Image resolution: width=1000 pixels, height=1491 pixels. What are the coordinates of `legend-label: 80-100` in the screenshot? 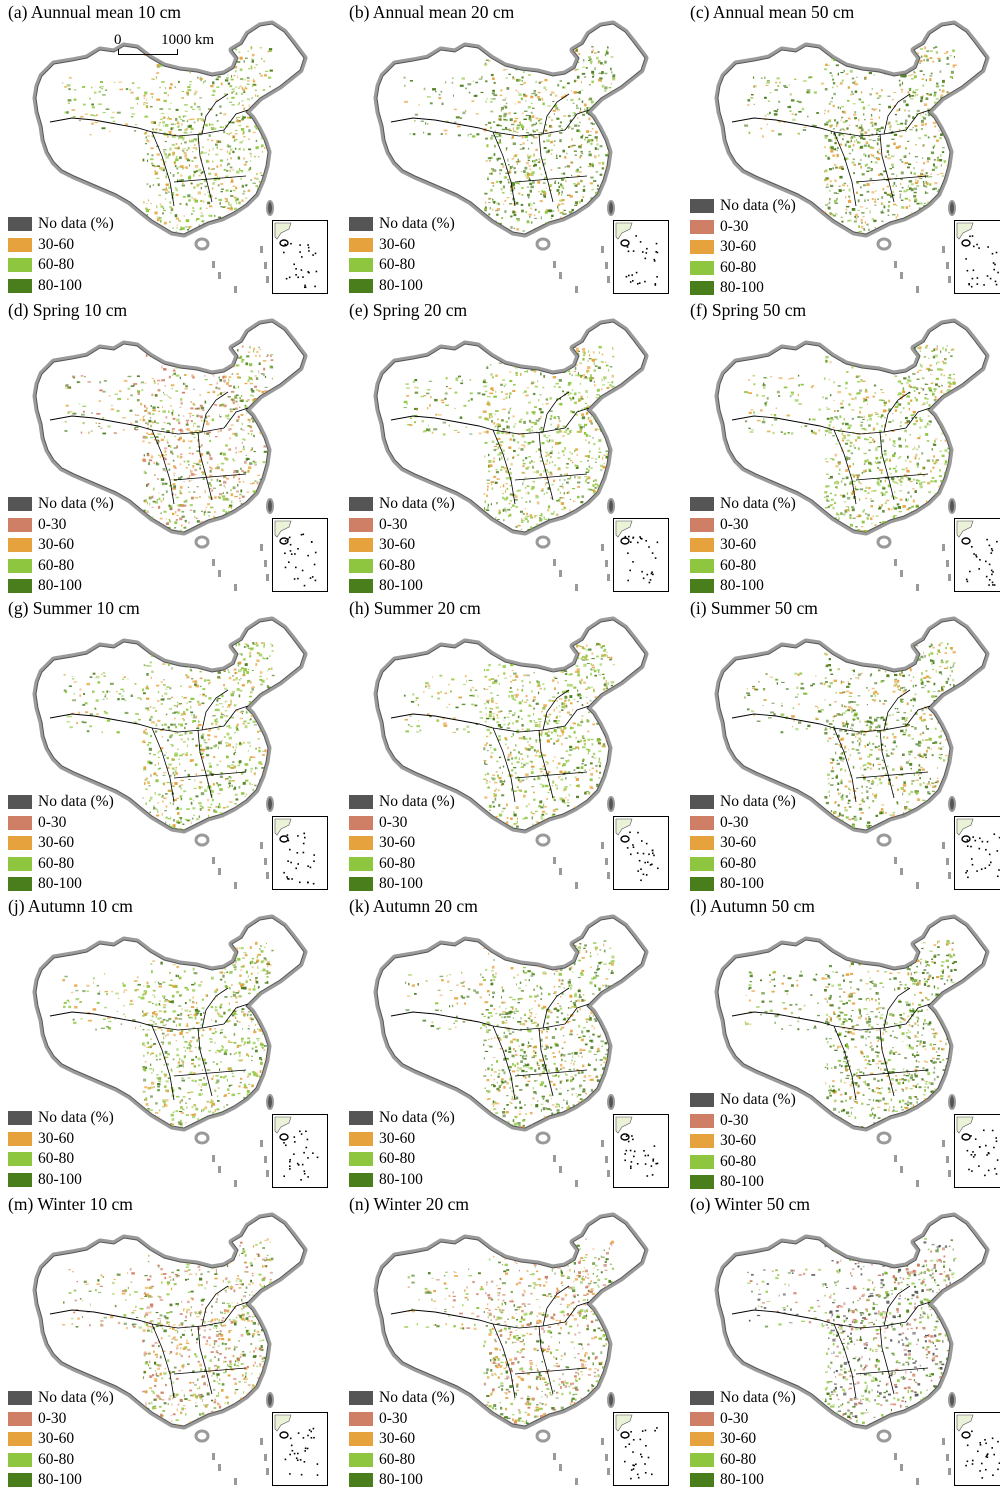 It's located at (60, 285).